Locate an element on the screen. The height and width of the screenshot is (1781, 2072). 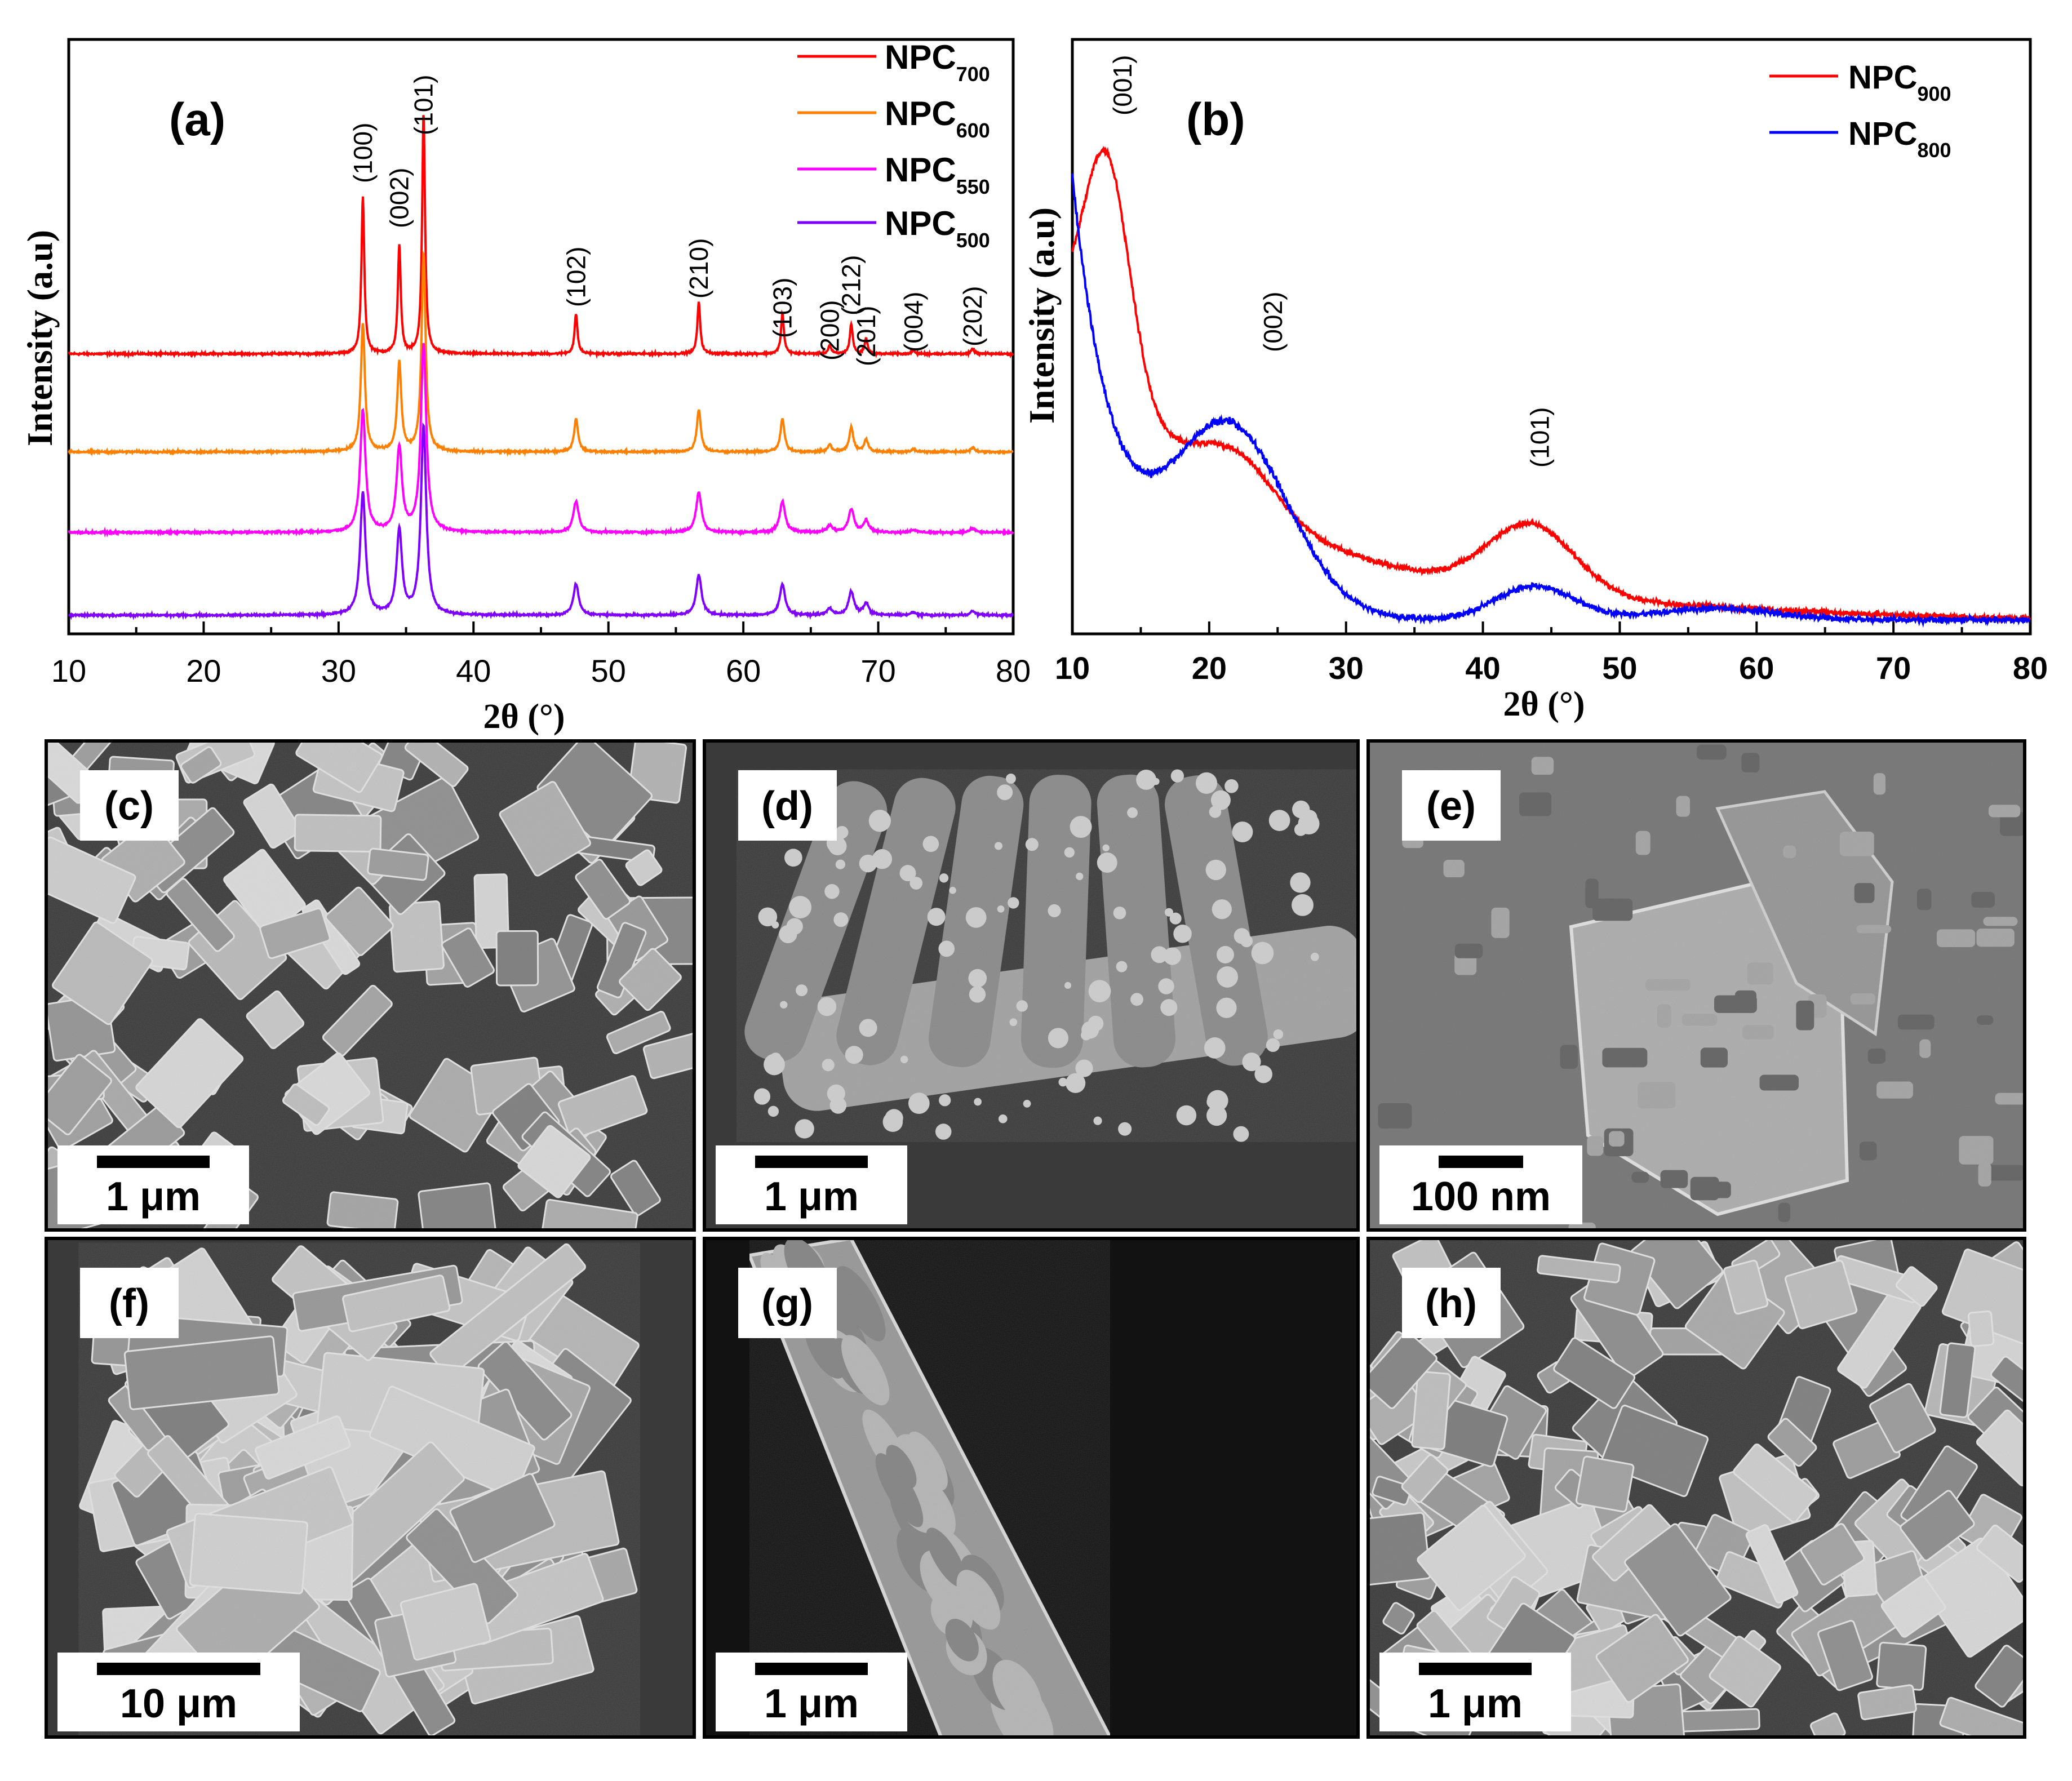
panel-label-a: (a) is located at coordinates (197, 119).